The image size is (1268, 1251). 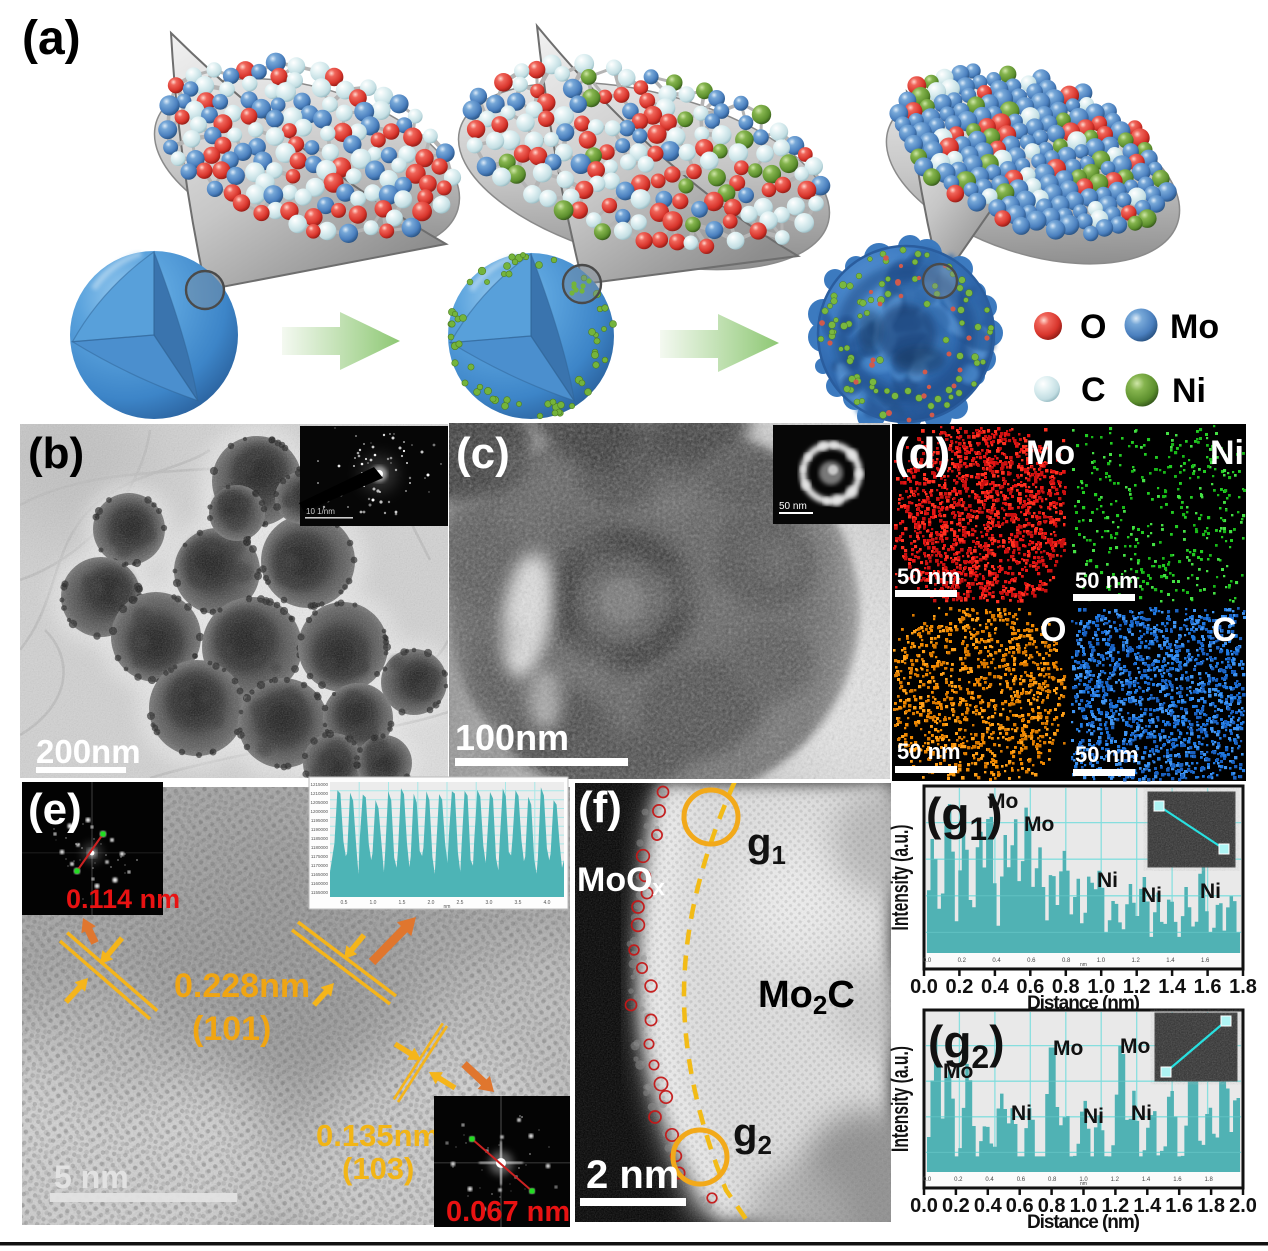 I want to click on svg-text: (103), so click(x=378, y=1168).